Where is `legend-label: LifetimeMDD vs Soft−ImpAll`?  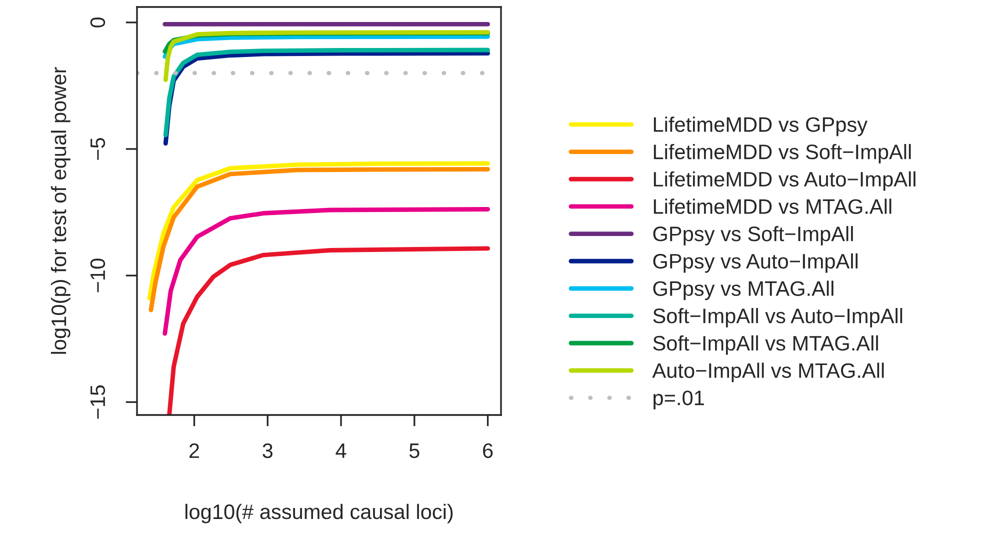 legend-label: LifetimeMDD vs Soft−ImpAll is located at coordinates (782, 154).